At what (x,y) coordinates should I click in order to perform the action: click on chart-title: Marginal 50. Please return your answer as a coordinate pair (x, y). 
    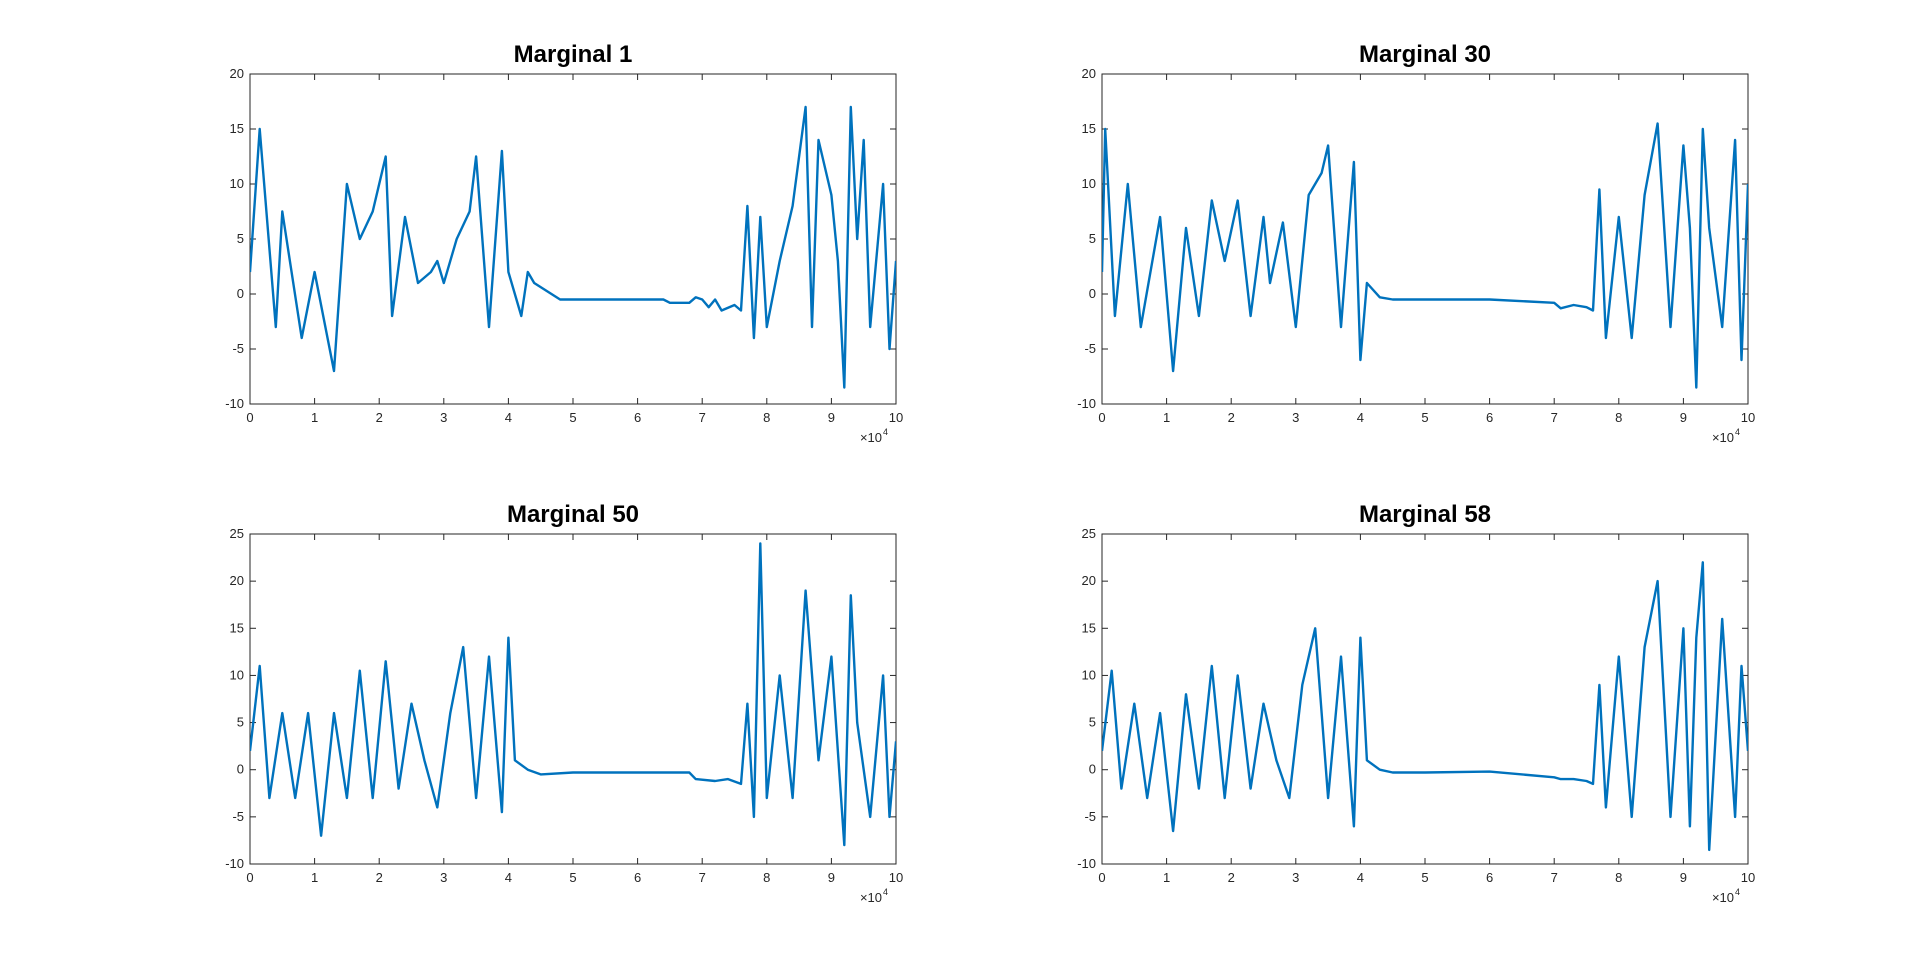
    Looking at the image, I should click on (573, 514).